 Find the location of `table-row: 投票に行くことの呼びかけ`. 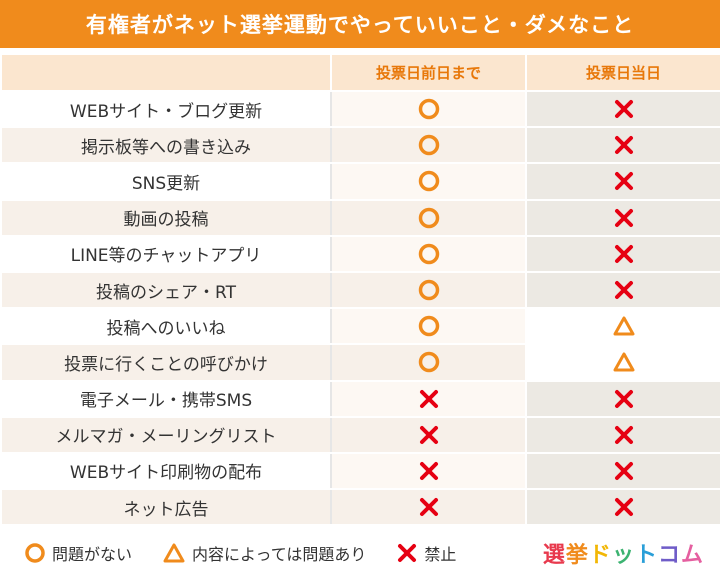

table-row: 投票に行くことの呼びかけ is located at coordinates (360, 362).